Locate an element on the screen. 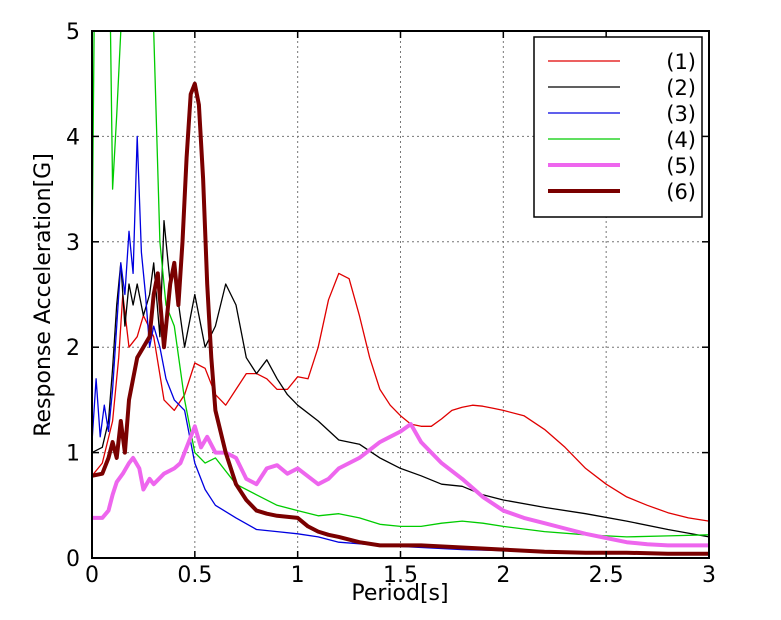 This screenshot has width=781, height=620. x-tick-label: 0 is located at coordinates (92, 575).